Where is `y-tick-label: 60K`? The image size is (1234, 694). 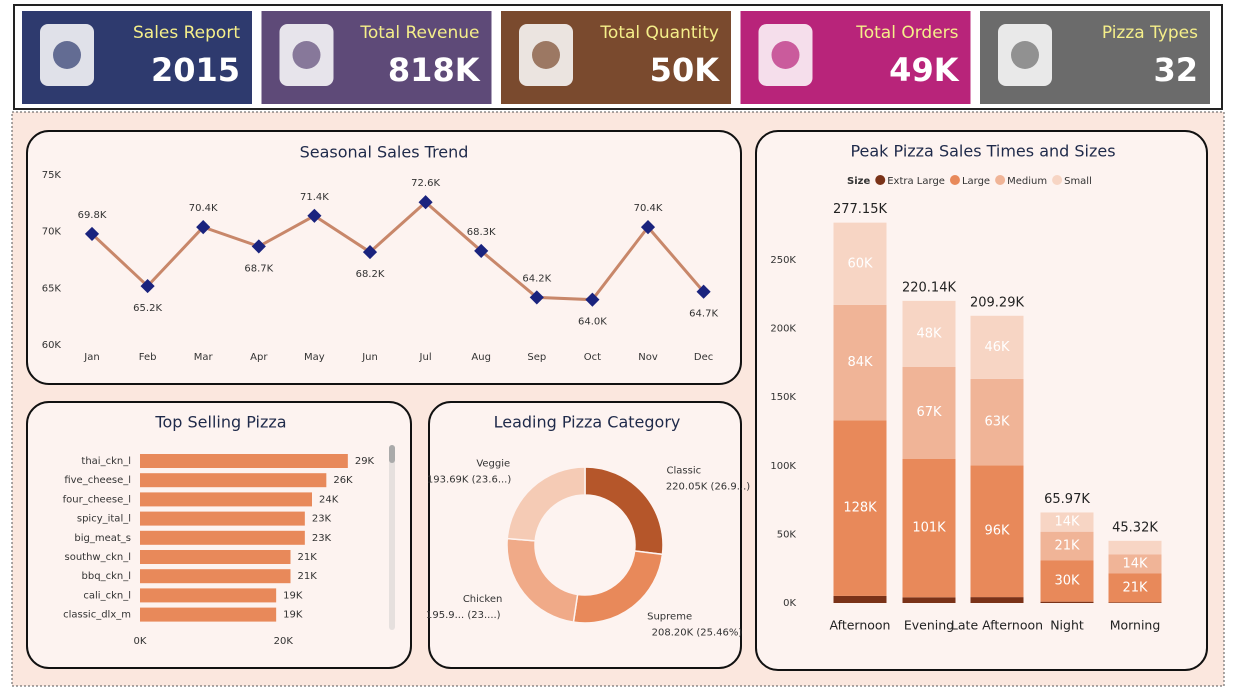 y-tick-label: 60K is located at coordinates (52, 345).